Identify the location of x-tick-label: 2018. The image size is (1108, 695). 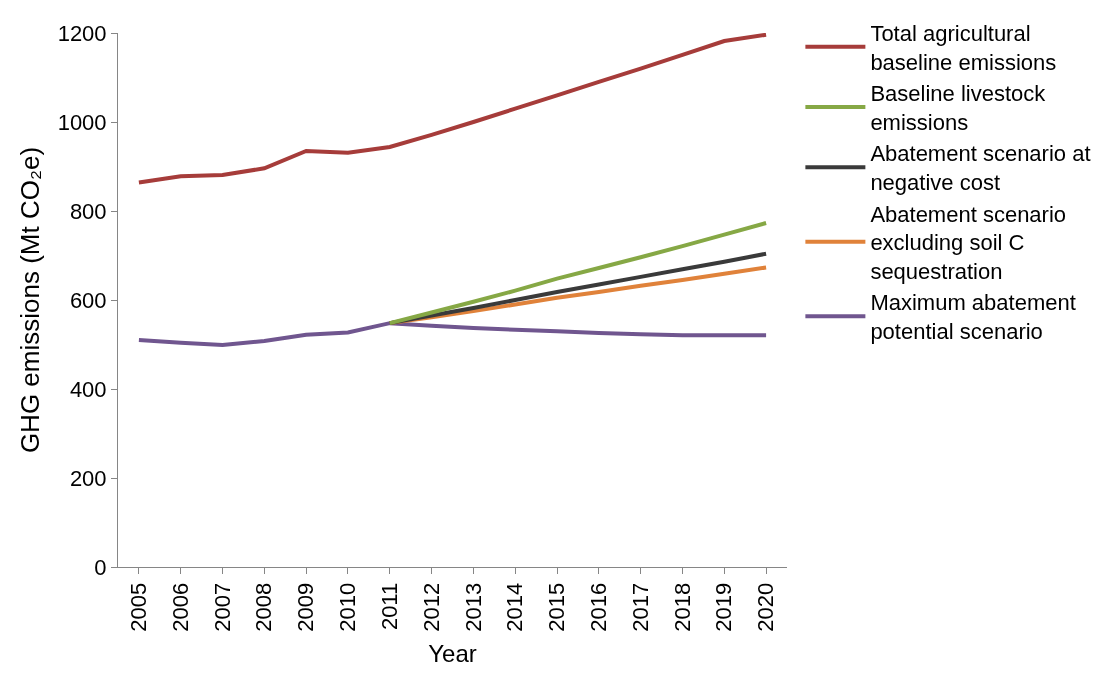
(682, 607).